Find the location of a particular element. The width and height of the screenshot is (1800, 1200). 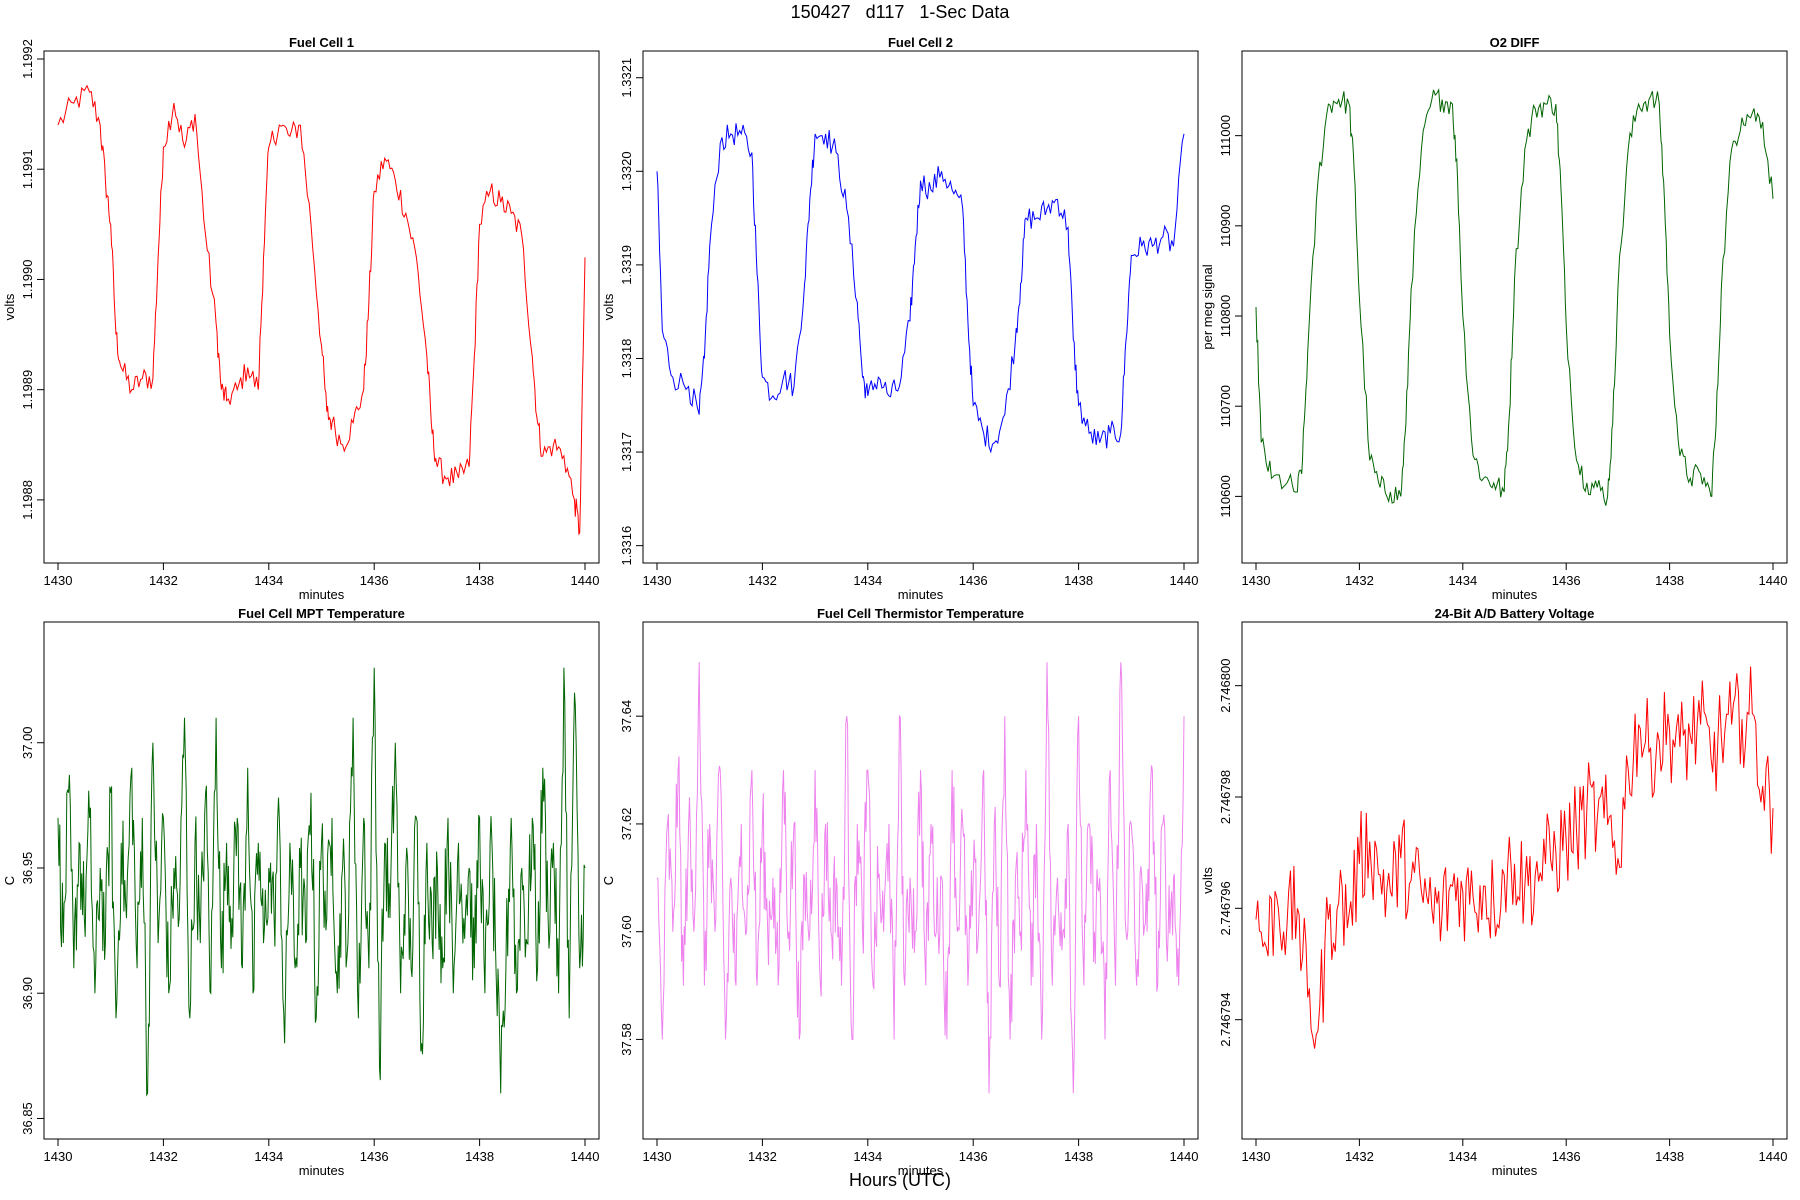

page-title: 150427 d117 1-Sec Data is located at coordinates (900, 12).